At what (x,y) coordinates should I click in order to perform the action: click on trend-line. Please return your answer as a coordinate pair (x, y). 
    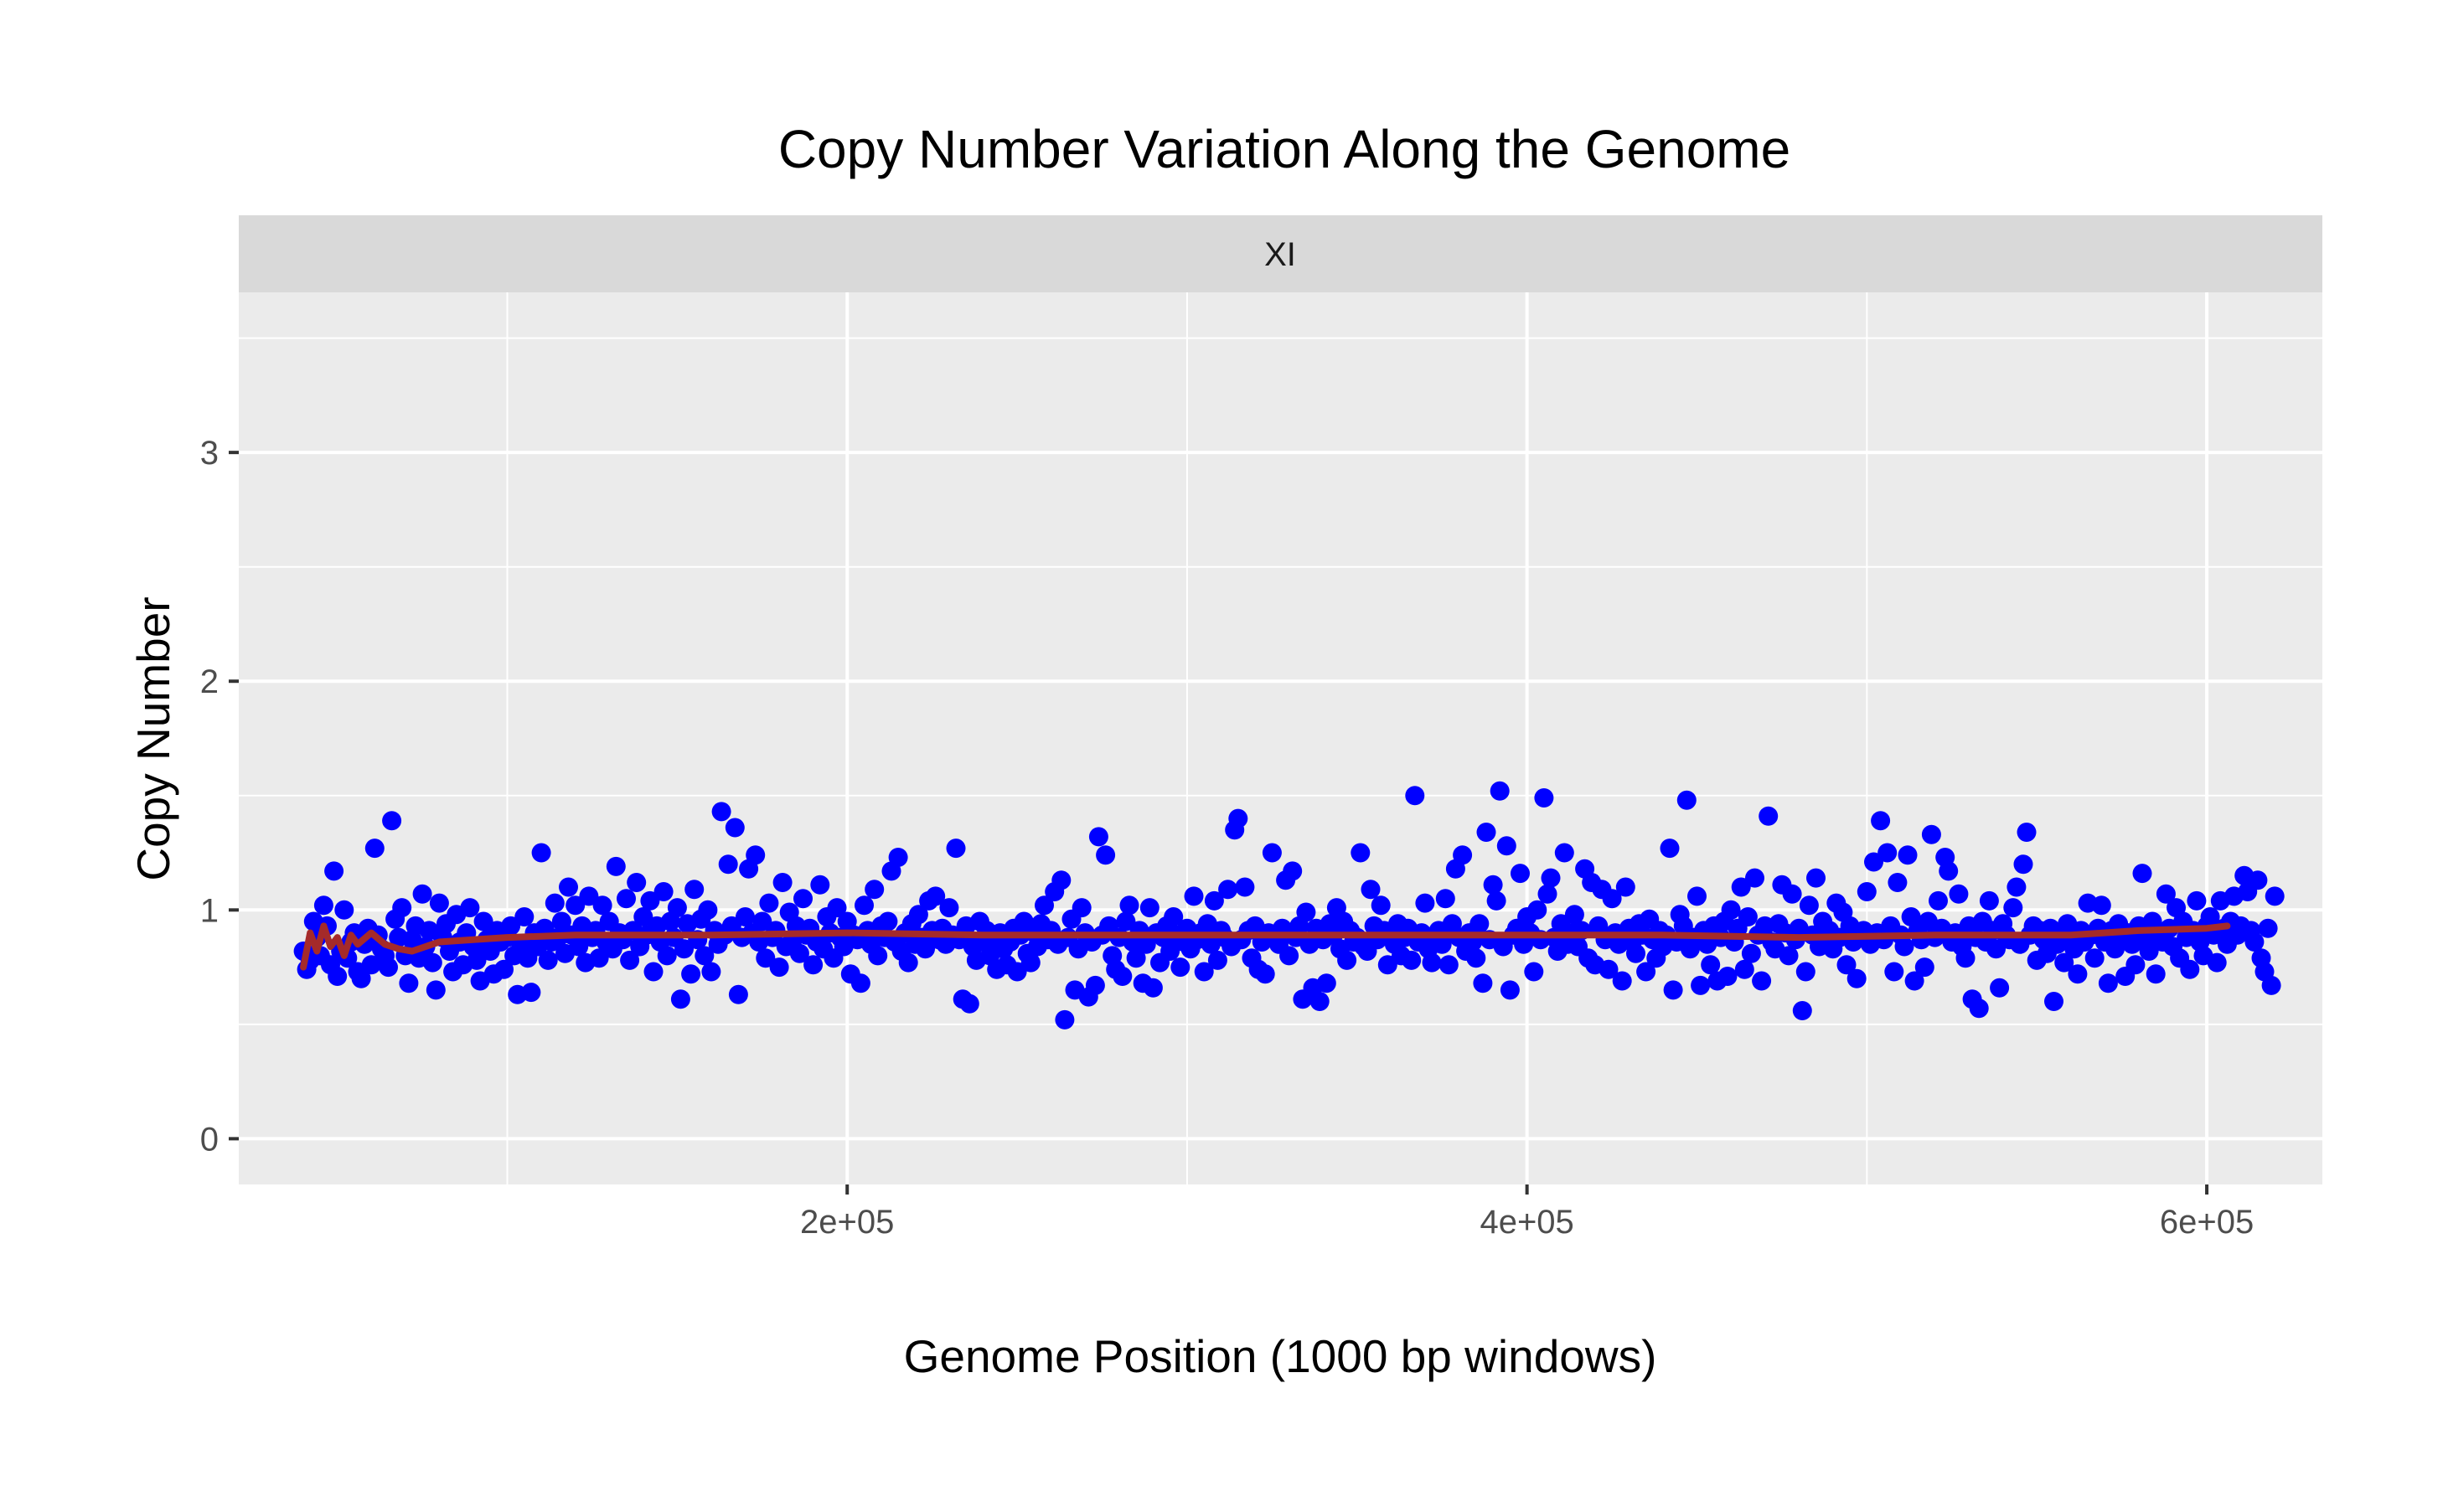
    Looking at the image, I should click on (1265, 946).